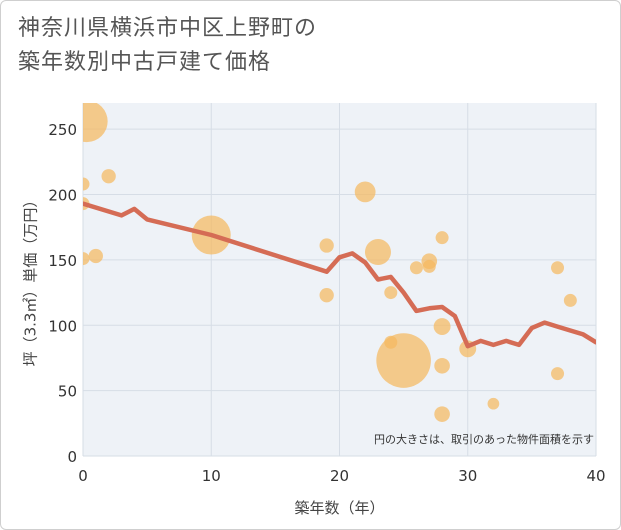  Describe the element at coordinates (167, 46) in the screenshot. I see `chart-title: 神奈川県横浜市中区上野町の 築年数別中古戸建て価格` at that location.